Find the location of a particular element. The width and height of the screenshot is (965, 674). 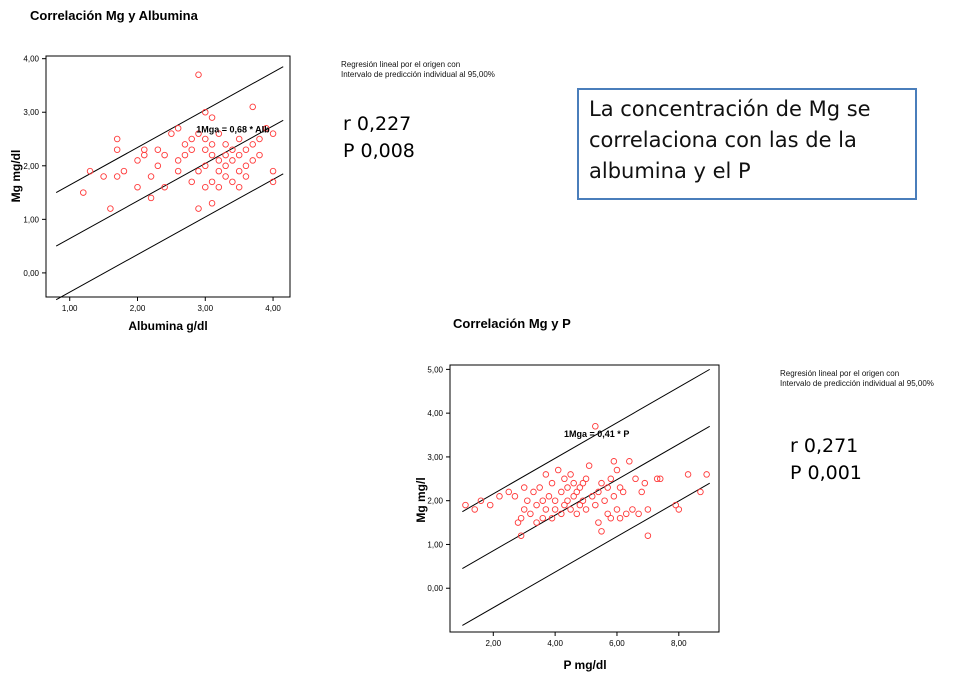

chart2-r-value: r 0,271 is located at coordinates (824, 446).